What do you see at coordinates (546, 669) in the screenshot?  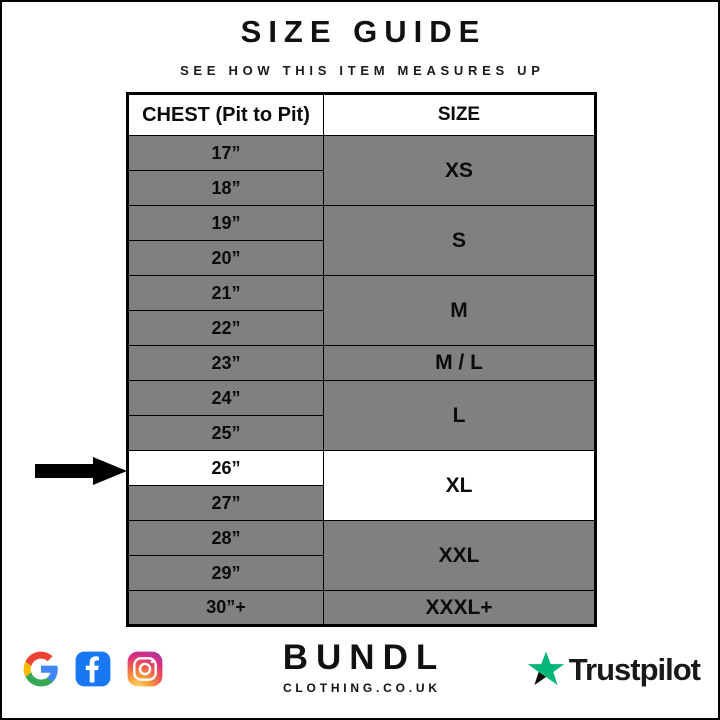 I see `trustpilot-star-icon` at bounding box center [546, 669].